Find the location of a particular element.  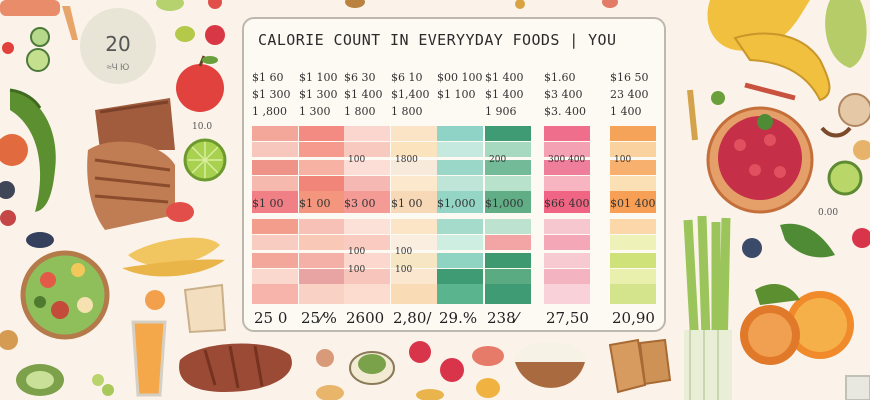

column-value-label: $3. 400 is located at coordinates (565, 111).